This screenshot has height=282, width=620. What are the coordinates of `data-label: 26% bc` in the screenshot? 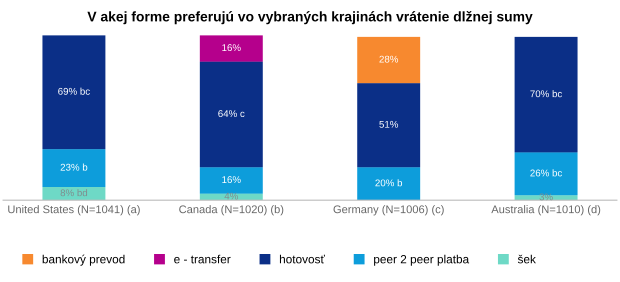 It's located at (546, 172).